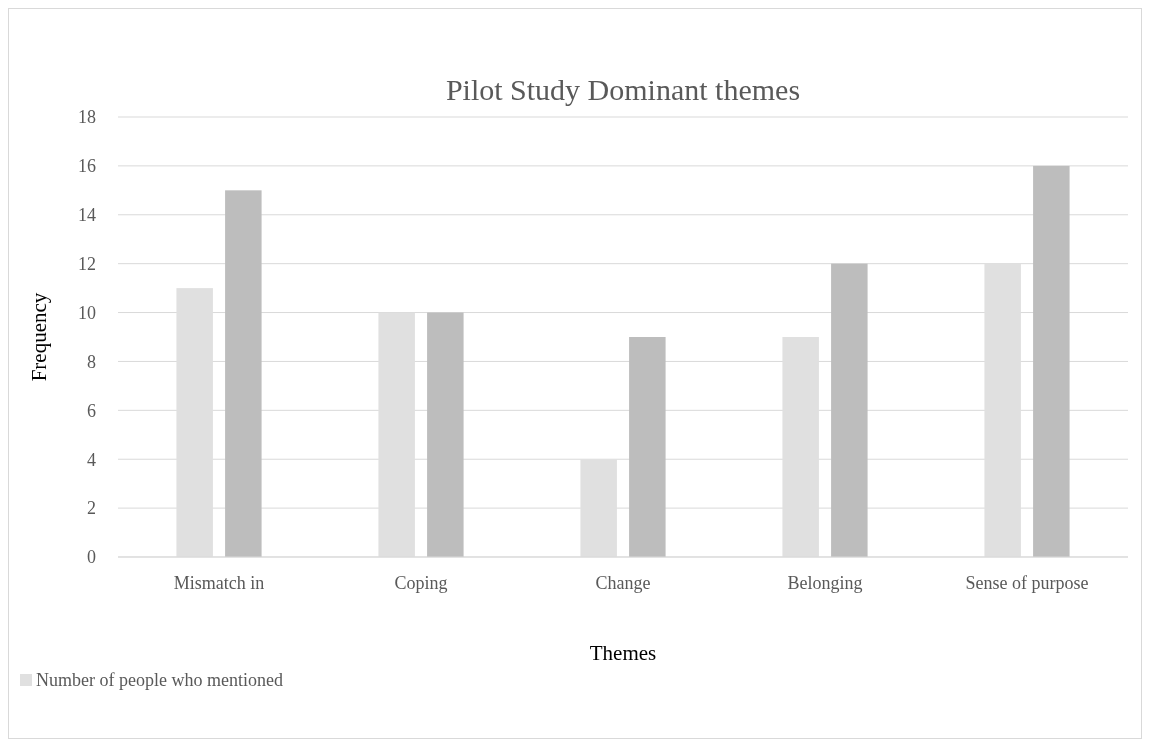 This screenshot has width=1150, height=747. Describe the element at coordinates (39, 337) in the screenshot. I see `y-axis-title: Frequency` at that location.